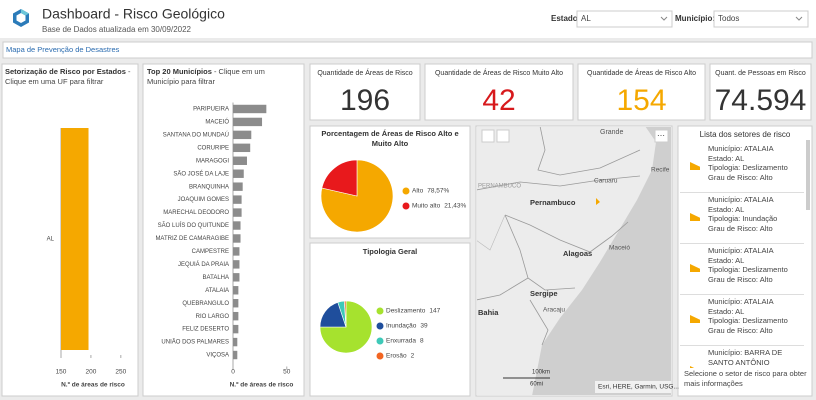 The height and width of the screenshot is (400, 816). What do you see at coordinates (536, 385) in the screenshot?
I see `map-scale: 60mi` at bounding box center [536, 385].